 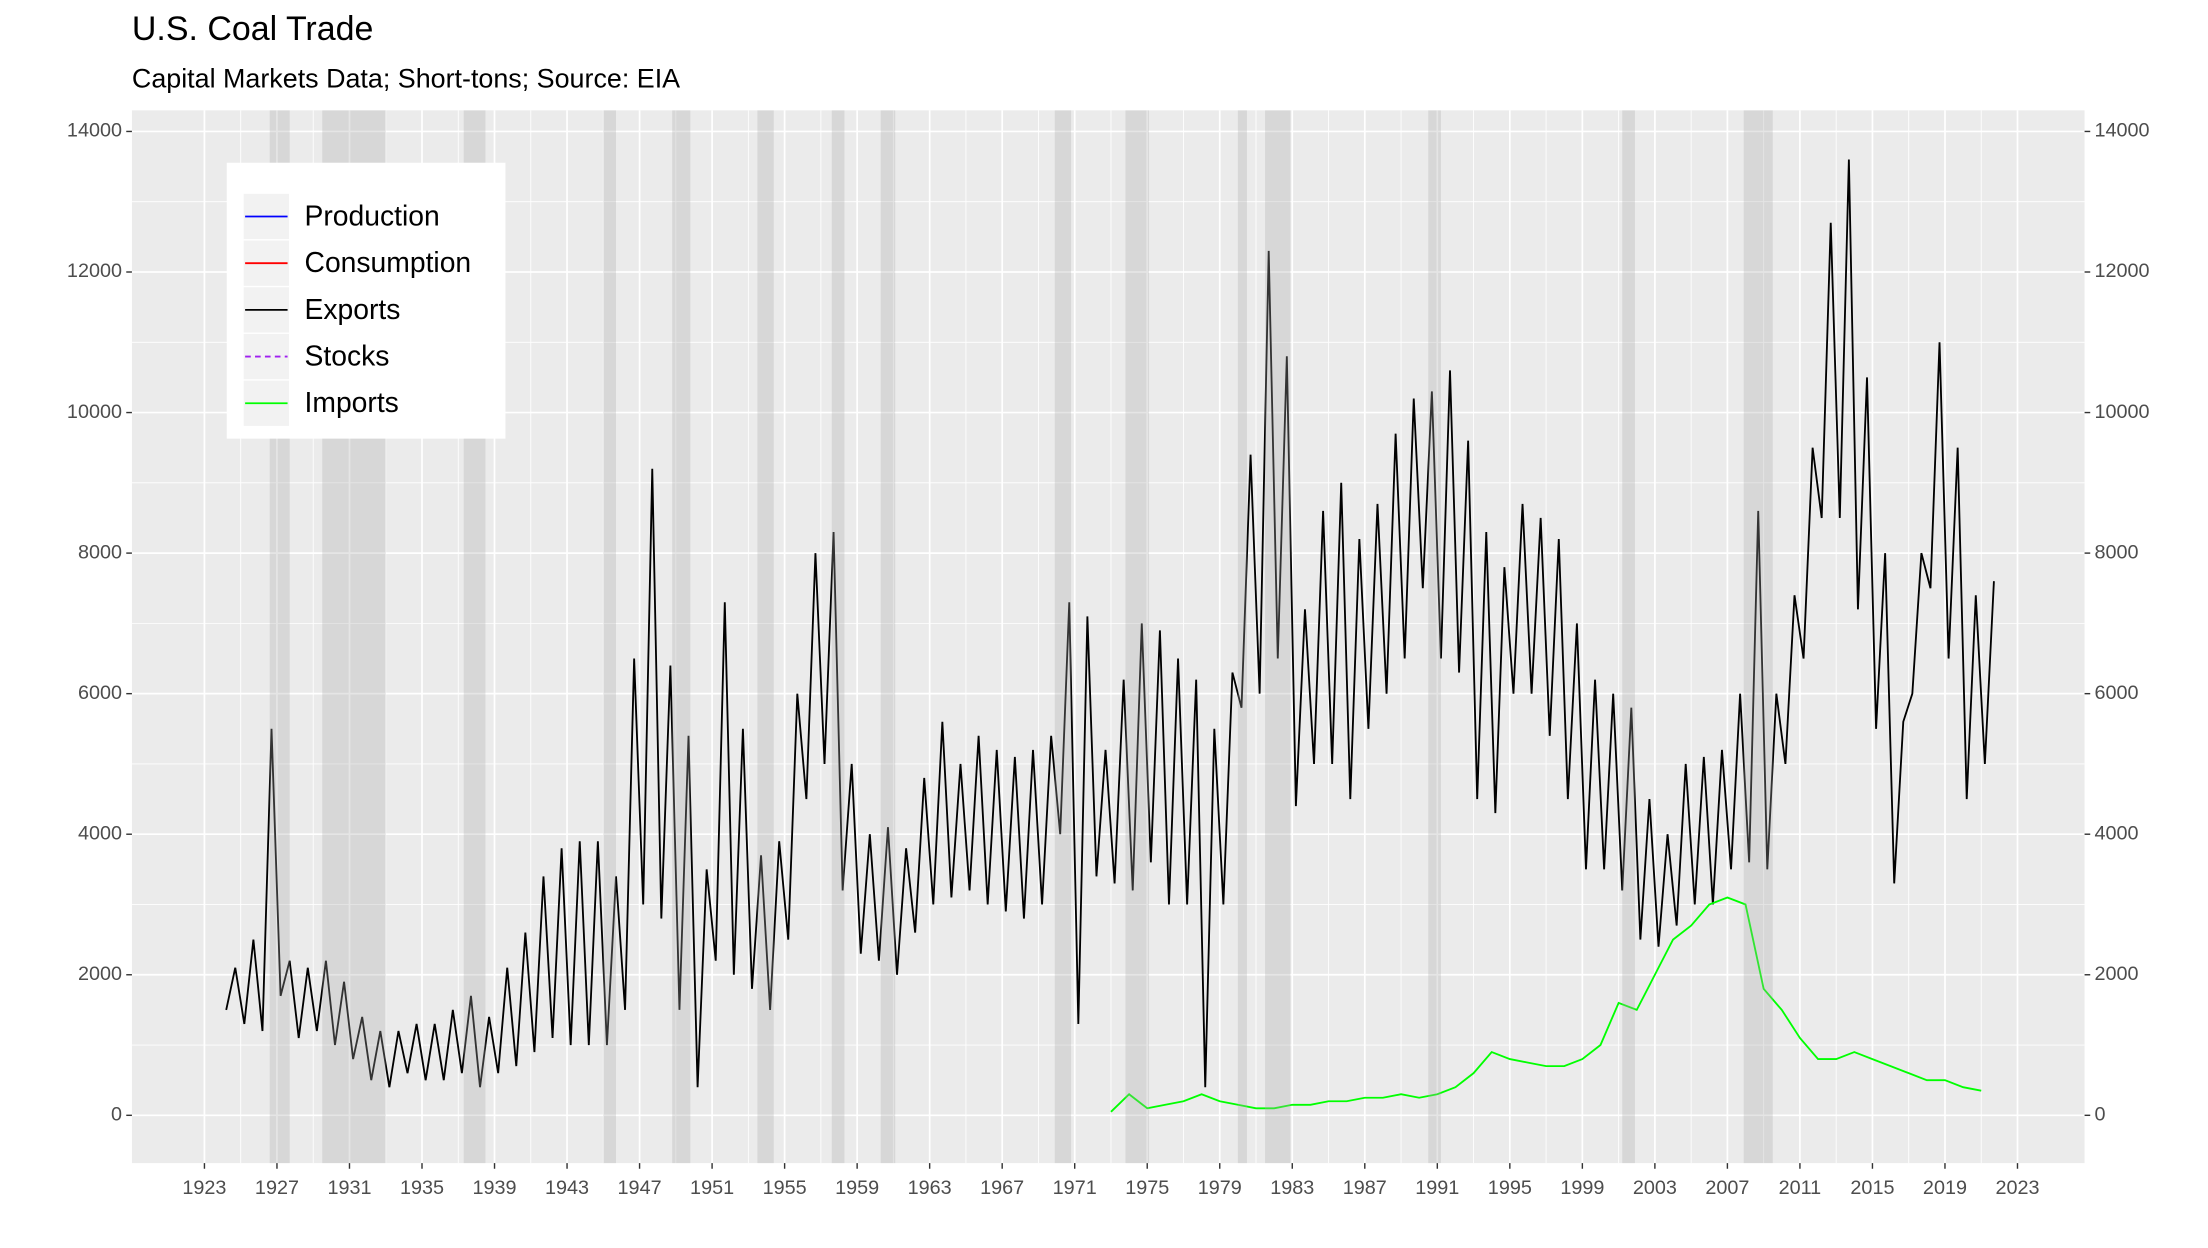 What do you see at coordinates (1365, 1188) in the screenshot?
I see `x-tick-label: 1987` at bounding box center [1365, 1188].